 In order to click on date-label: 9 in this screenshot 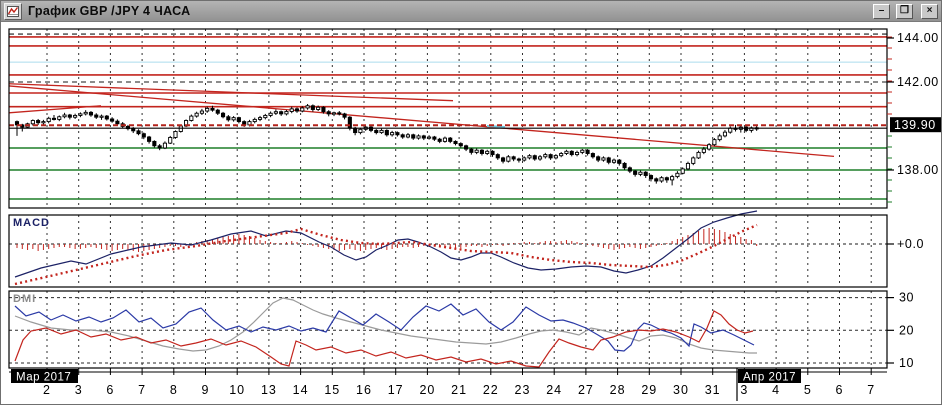, I will do `click(206, 390)`.